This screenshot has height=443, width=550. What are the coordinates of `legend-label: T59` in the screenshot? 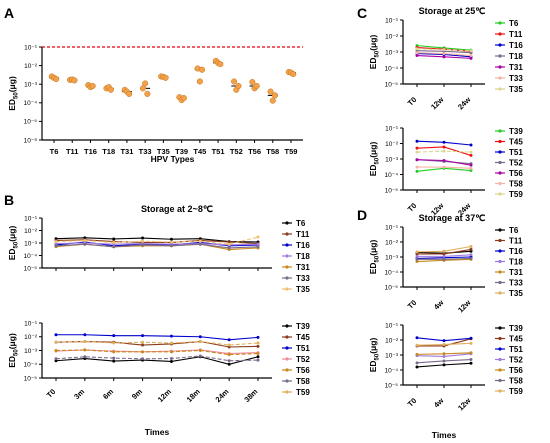 It's located at (516, 391).